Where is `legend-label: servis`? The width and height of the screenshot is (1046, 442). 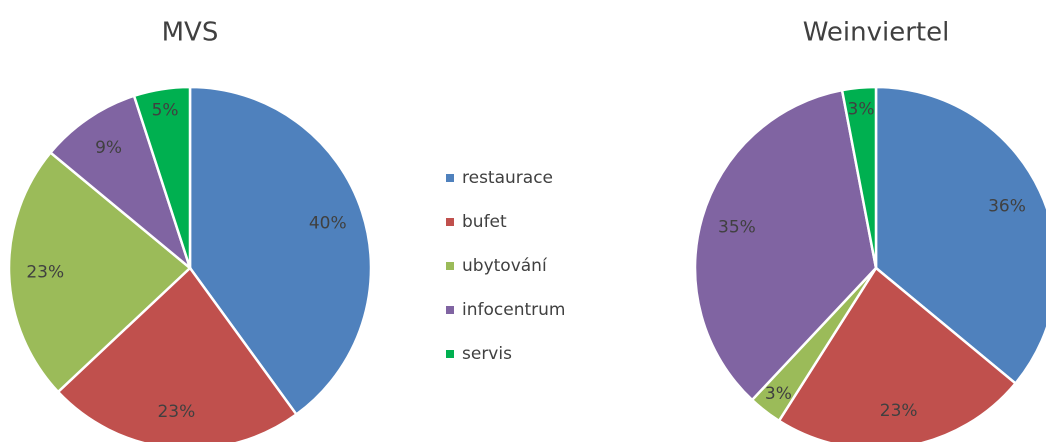
legend-label: servis is located at coordinates (487, 354).